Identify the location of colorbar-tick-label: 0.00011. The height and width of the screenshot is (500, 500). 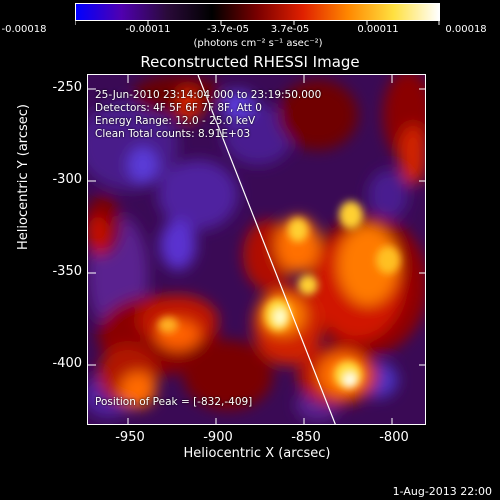
(378, 29).